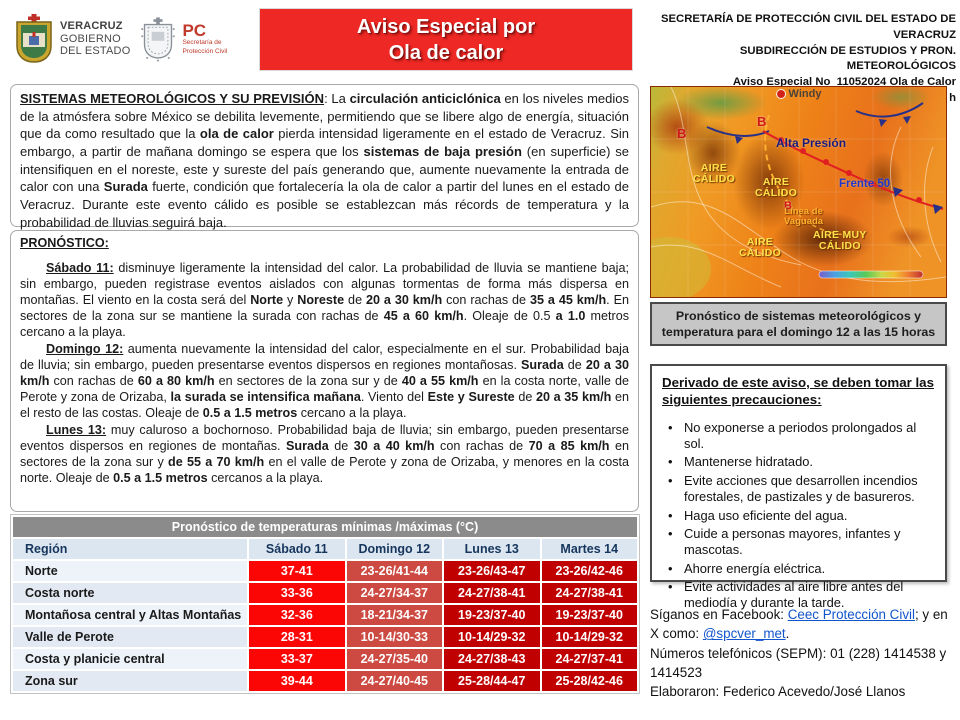  What do you see at coordinates (290, 299) in the screenshot?
I see `text-segment: y` at bounding box center [290, 299].